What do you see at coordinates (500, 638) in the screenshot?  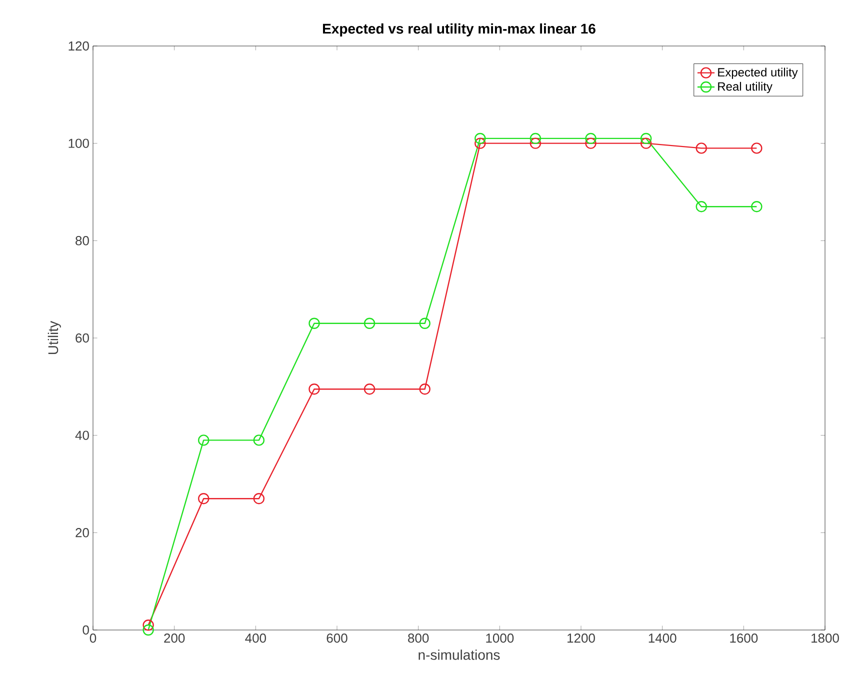 I see `x-tick-label: 1000` at bounding box center [500, 638].